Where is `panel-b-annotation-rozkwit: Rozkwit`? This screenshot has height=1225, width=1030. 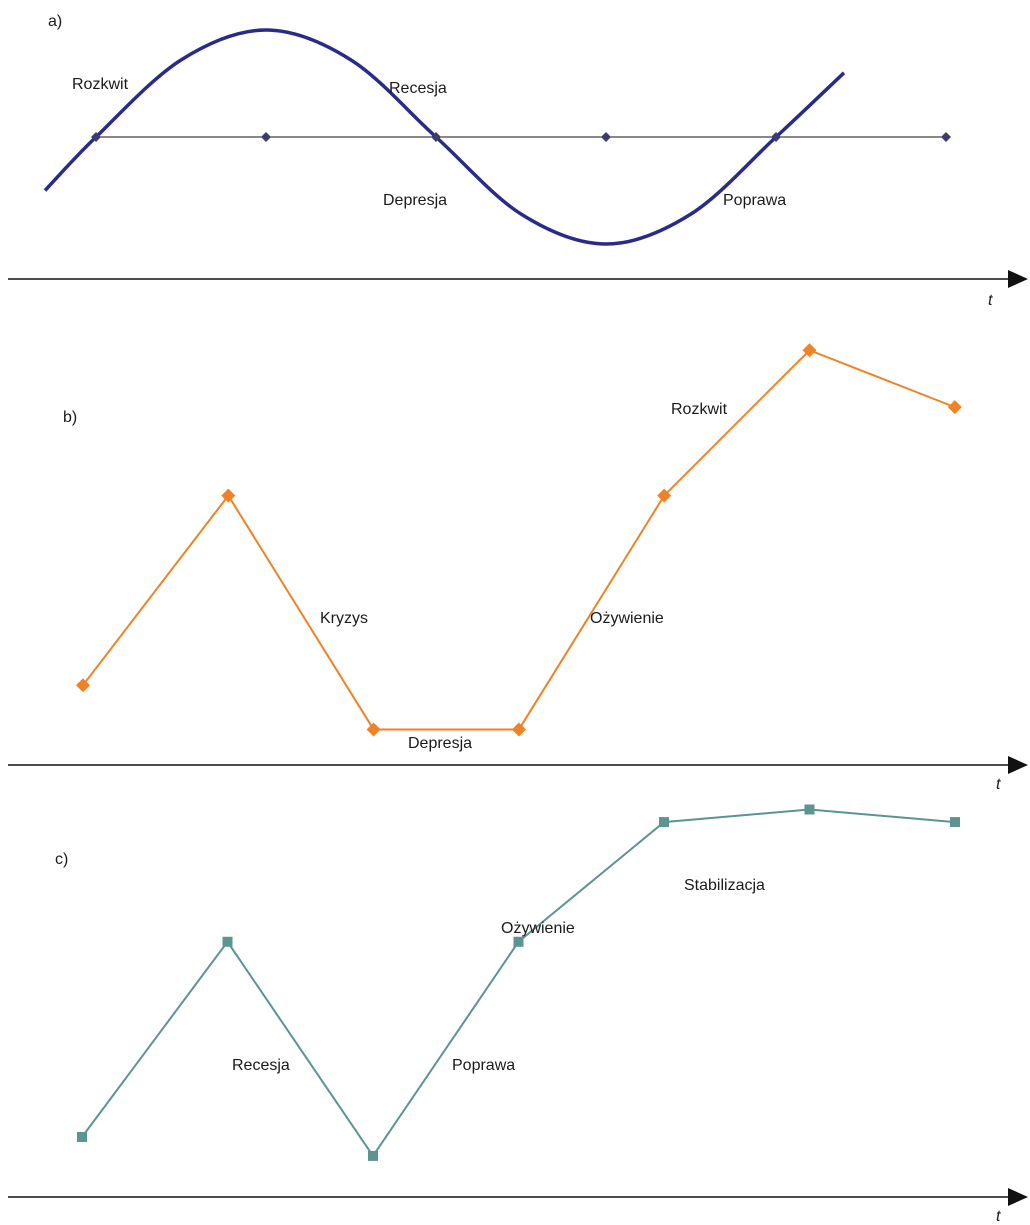
panel-b-annotation-rozkwit: Rozkwit is located at coordinates (699, 409).